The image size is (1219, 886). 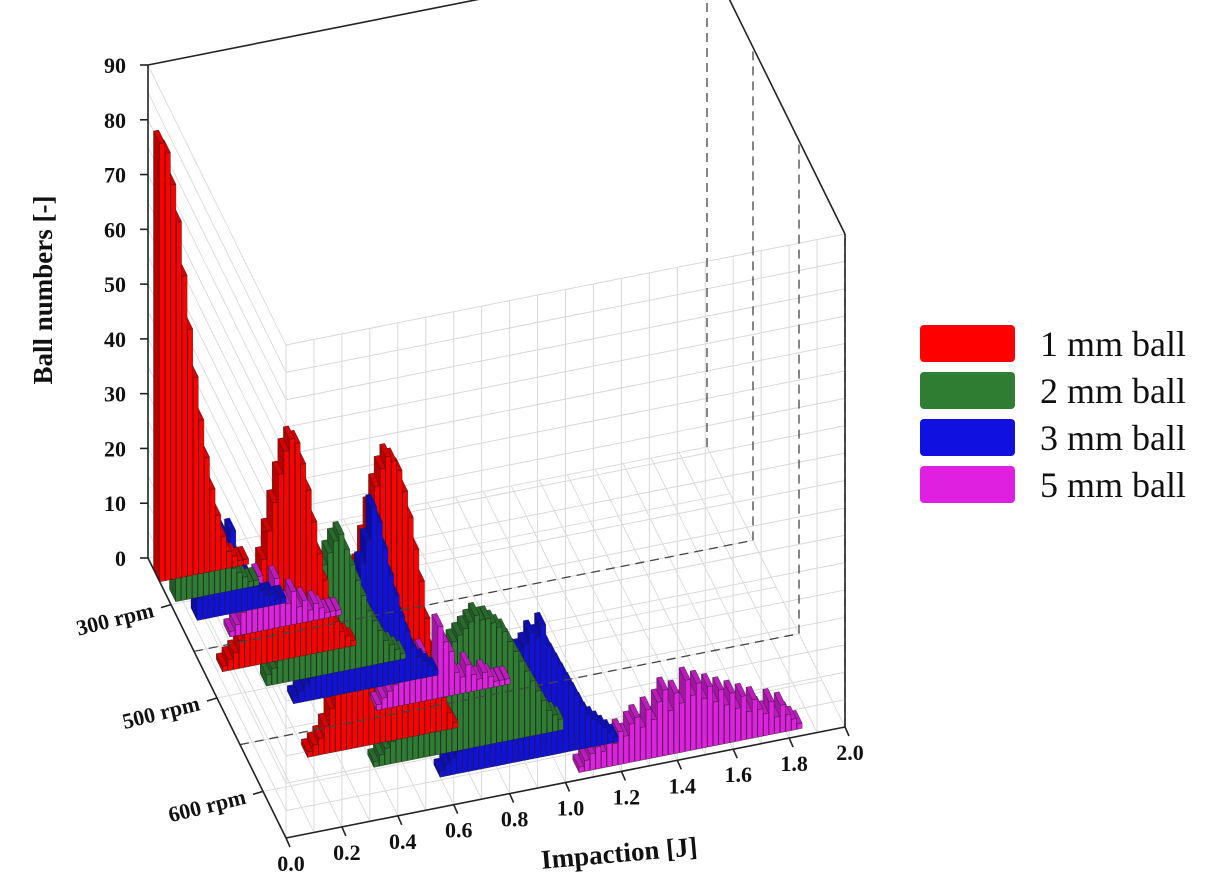 I want to click on x-tick-label: 1.6, so click(x=738, y=774).